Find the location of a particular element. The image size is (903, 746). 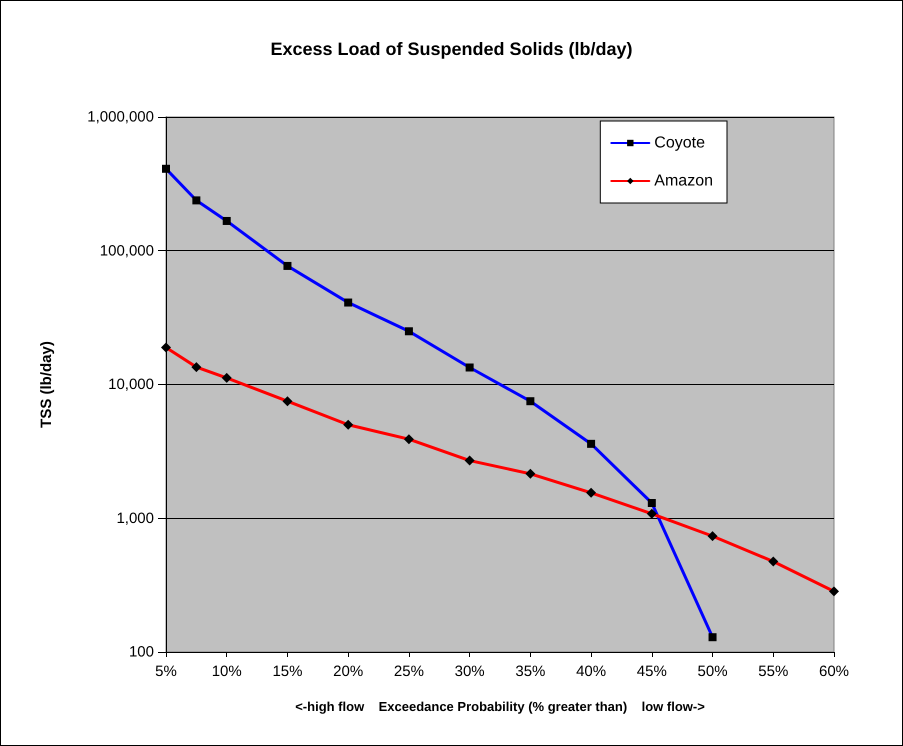

x-tick-label: 20% is located at coordinates (348, 671).